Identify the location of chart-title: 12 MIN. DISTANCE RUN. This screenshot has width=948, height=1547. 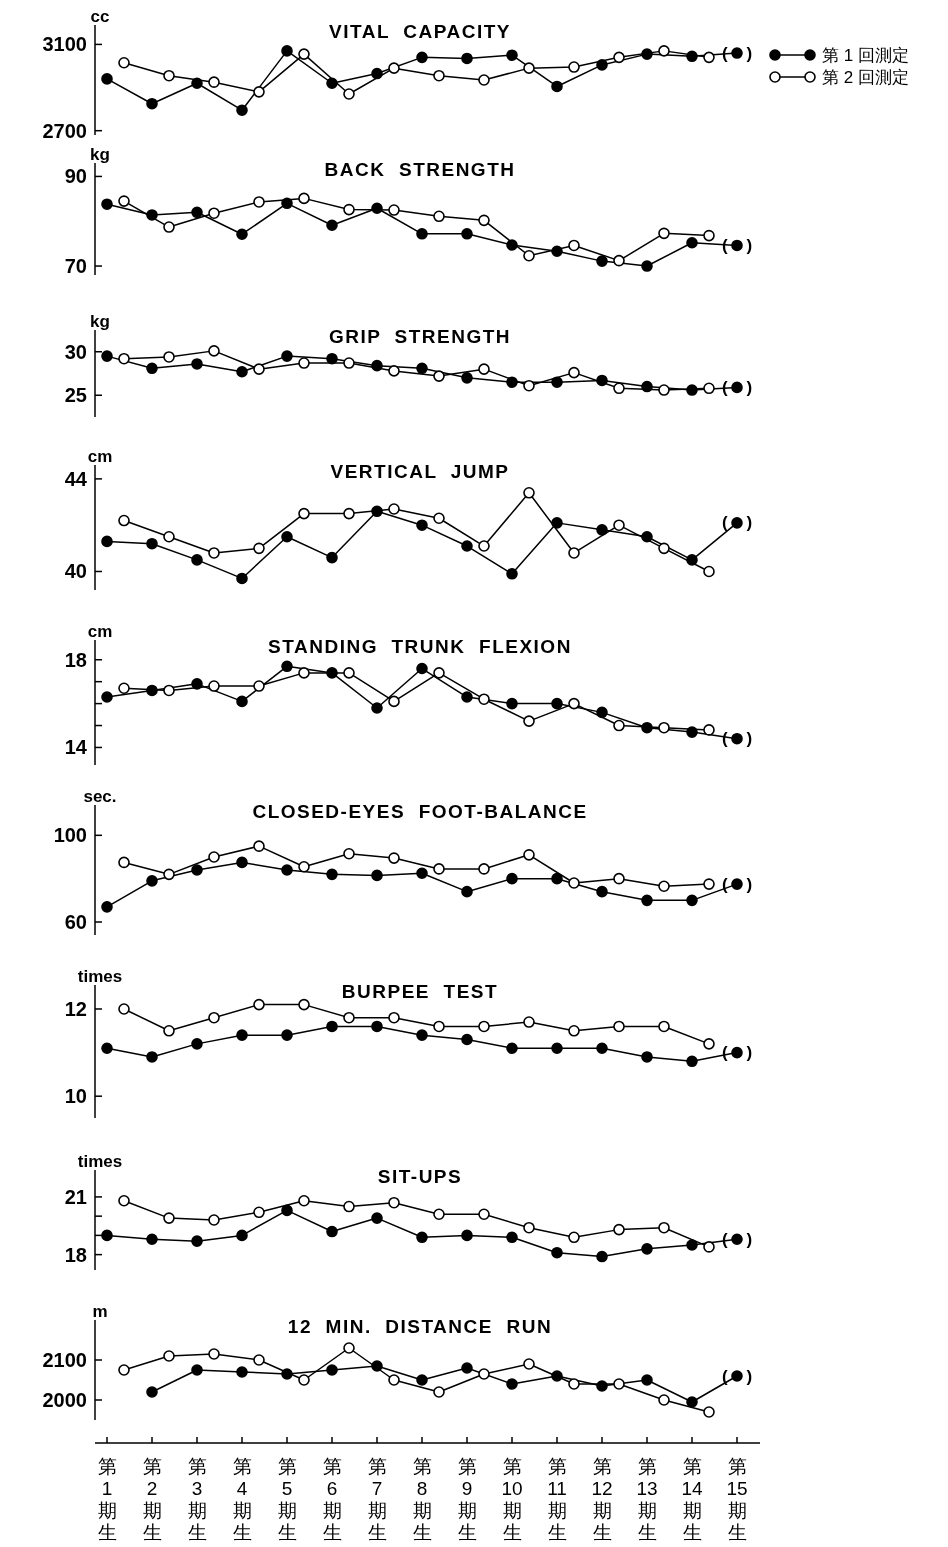
(420, 1326).